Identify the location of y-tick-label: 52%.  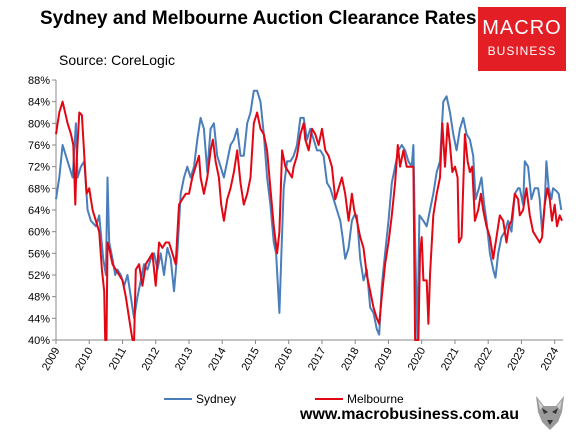
(39, 276).